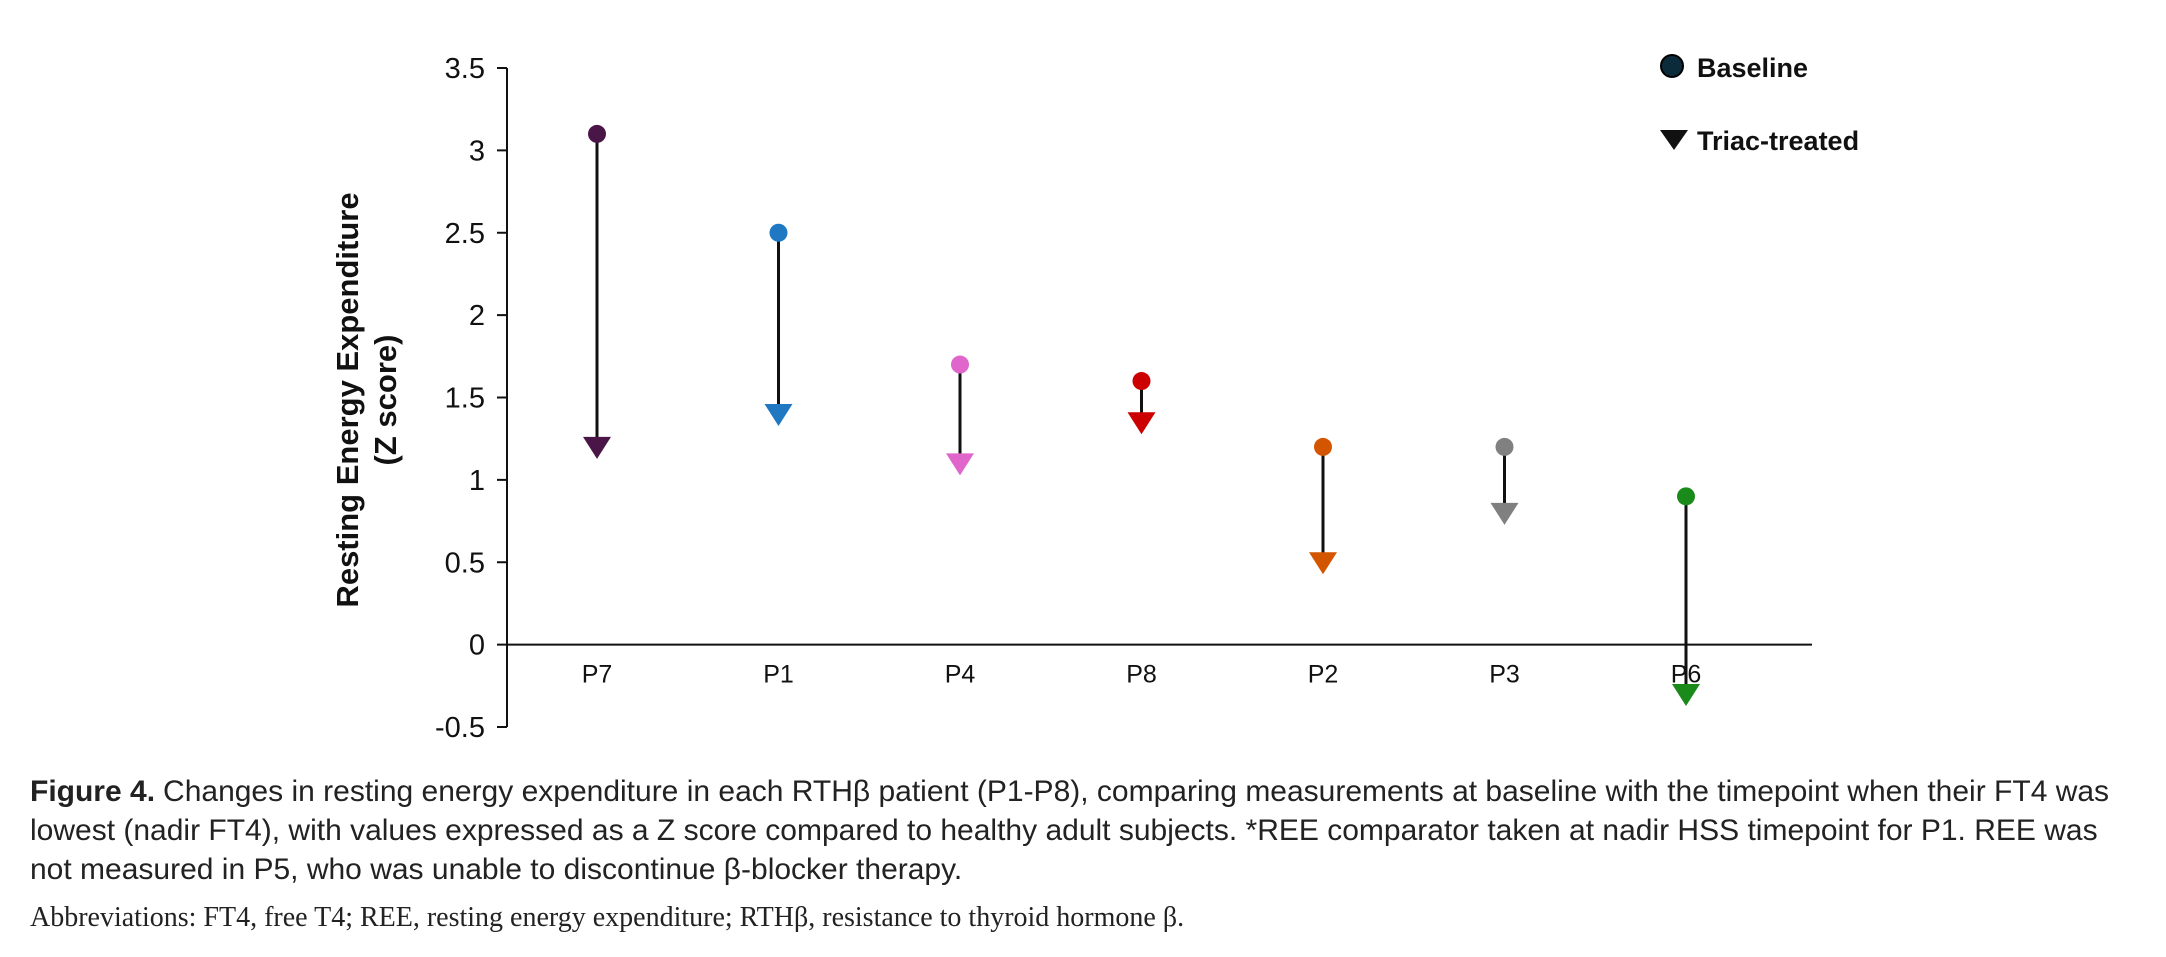 This screenshot has height=957, width=2166. Describe the element at coordinates (1323, 675) in the screenshot. I see `x-tick-label: P2` at that location.